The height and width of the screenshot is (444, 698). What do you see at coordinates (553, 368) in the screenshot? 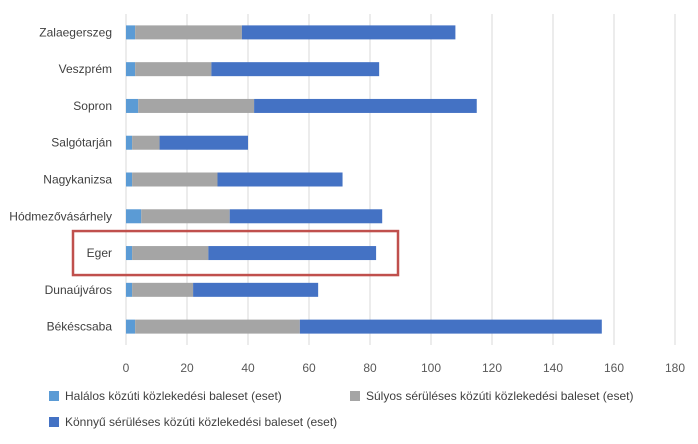
I see `x-tick-label: 140` at bounding box center [553, 368].